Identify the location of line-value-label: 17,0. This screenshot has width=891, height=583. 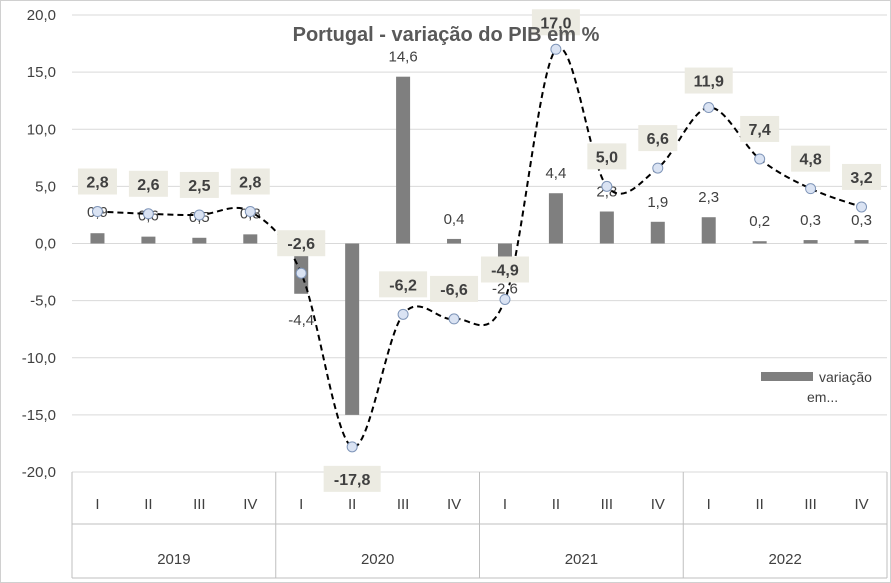
(555, 23).